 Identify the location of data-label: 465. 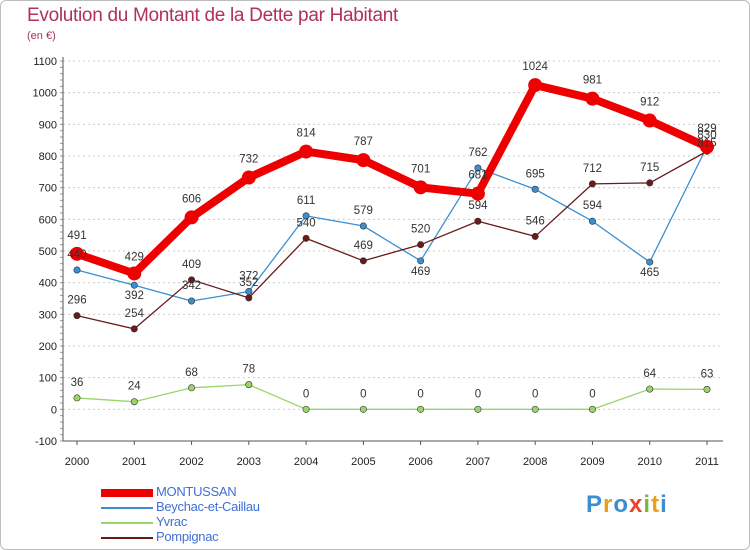
(649, 273).